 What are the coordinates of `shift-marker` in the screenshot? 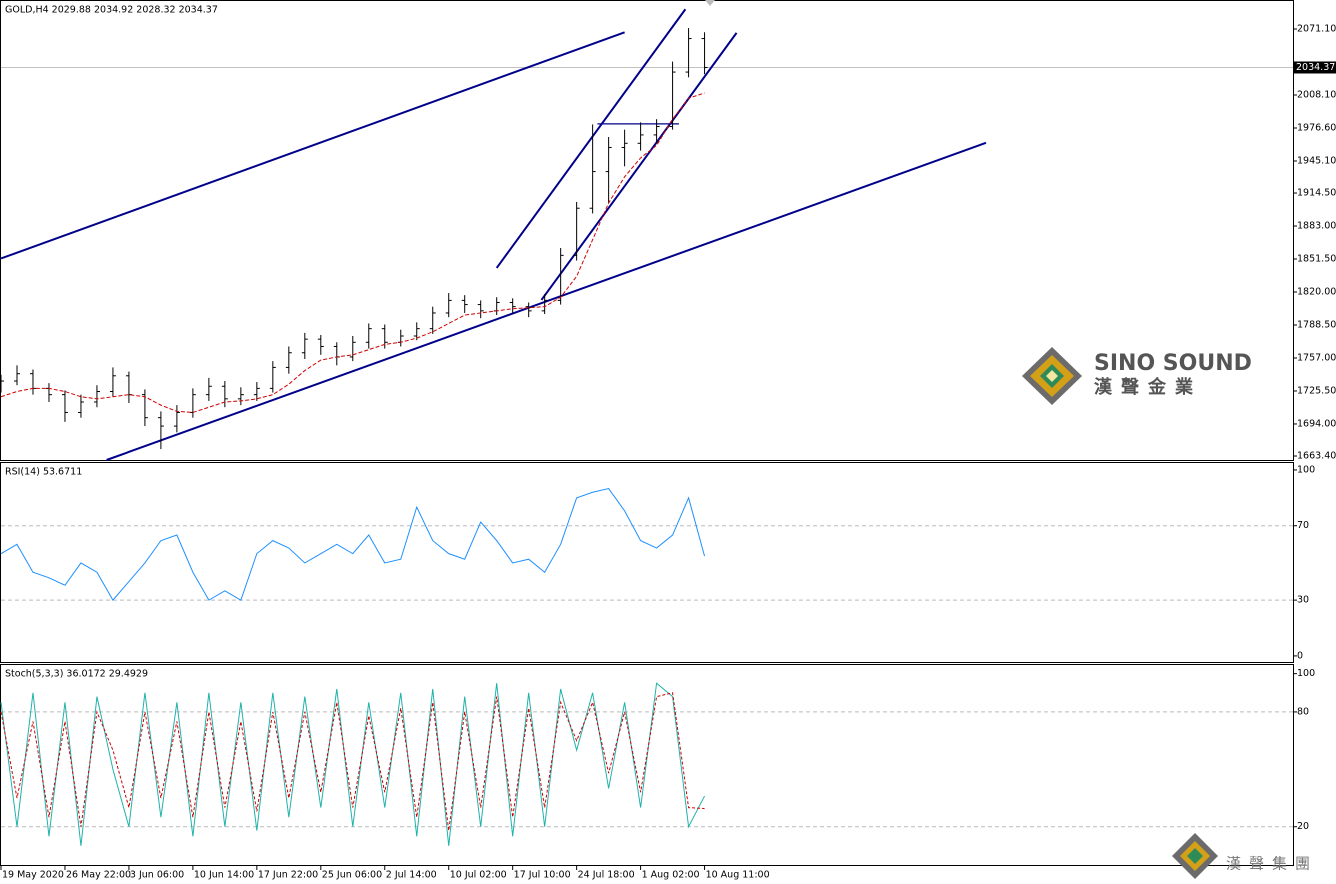 It's located at (710, 3).